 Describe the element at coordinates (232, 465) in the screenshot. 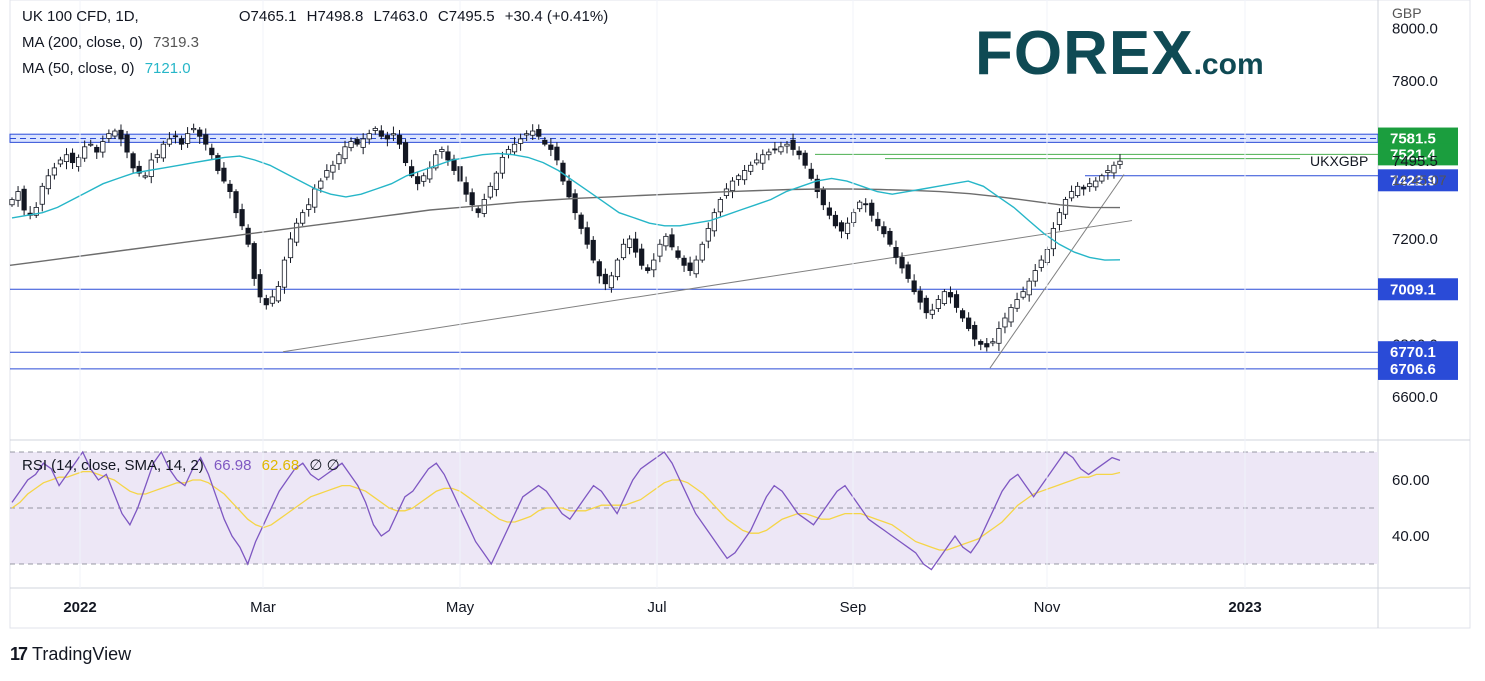

I see `rsi-value: 66.98` at that location.